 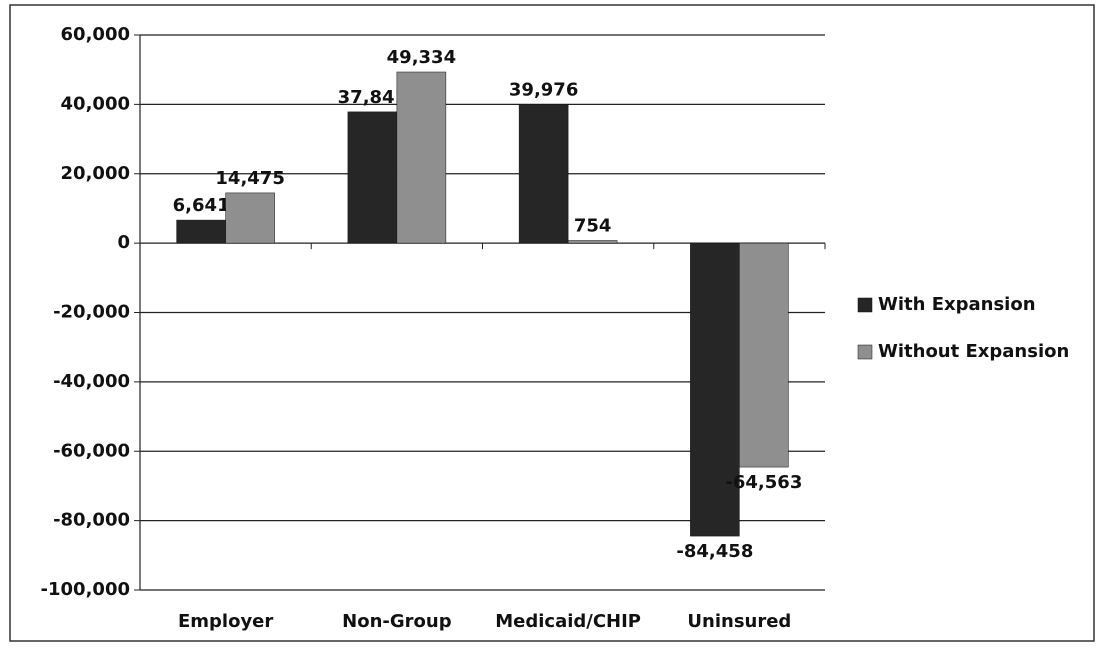 I want to click on y-tick-label: -40,000, so click(x=91, y=381).